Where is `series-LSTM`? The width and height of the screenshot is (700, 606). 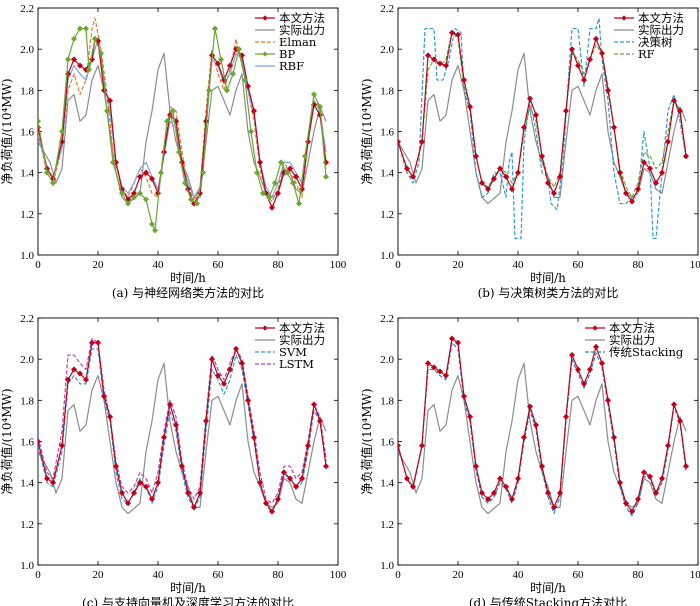 series-LSTM is located at coordinates (182, 420).